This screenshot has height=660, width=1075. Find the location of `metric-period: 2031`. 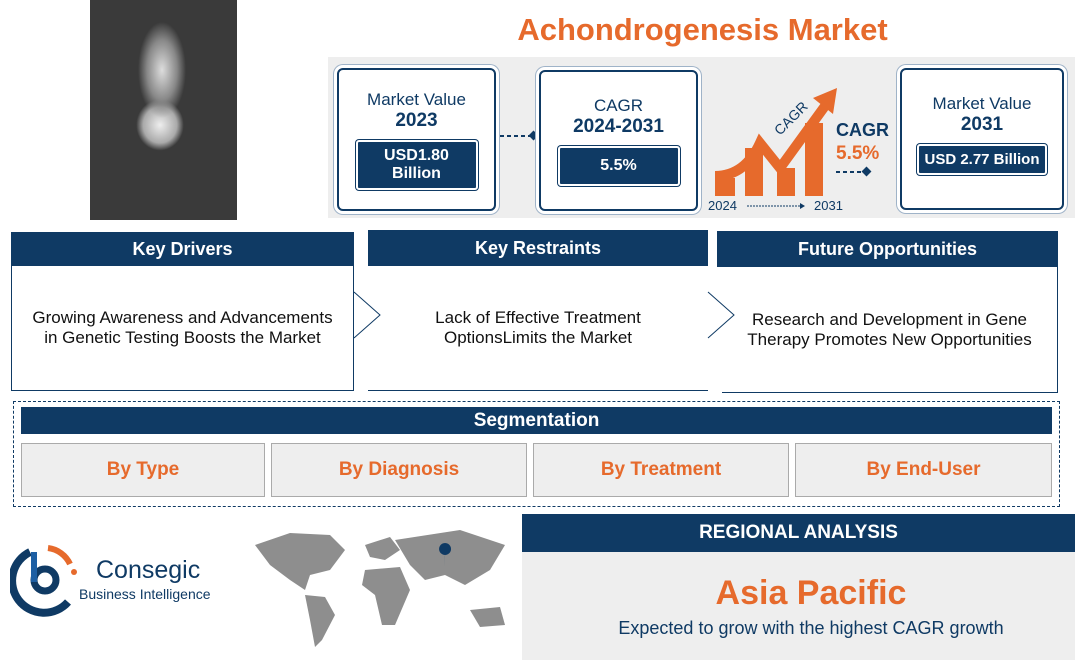

metric-period: 2031 is located at coordinates (982, 124).